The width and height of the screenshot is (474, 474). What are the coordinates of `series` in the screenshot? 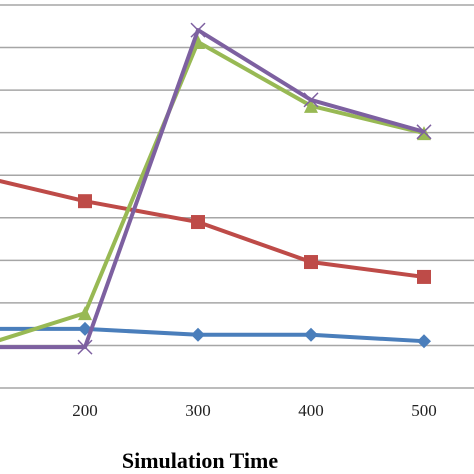 It's located at (215, 335).